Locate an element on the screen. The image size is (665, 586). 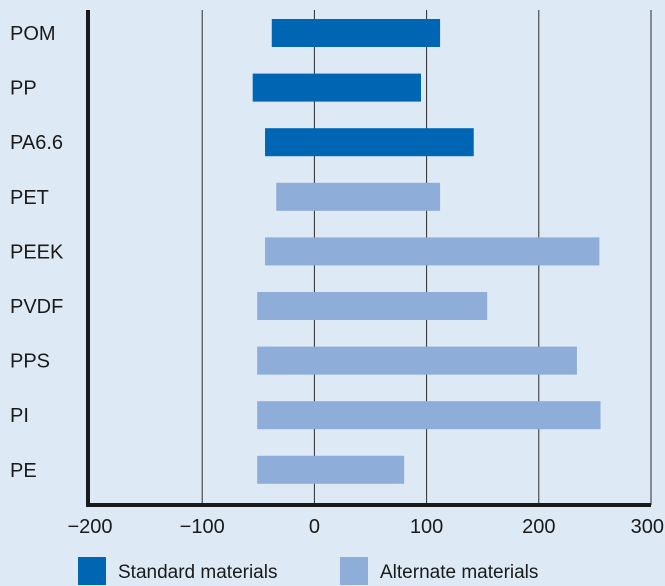
category-label: PEEK is located at coordinates (37, 252).